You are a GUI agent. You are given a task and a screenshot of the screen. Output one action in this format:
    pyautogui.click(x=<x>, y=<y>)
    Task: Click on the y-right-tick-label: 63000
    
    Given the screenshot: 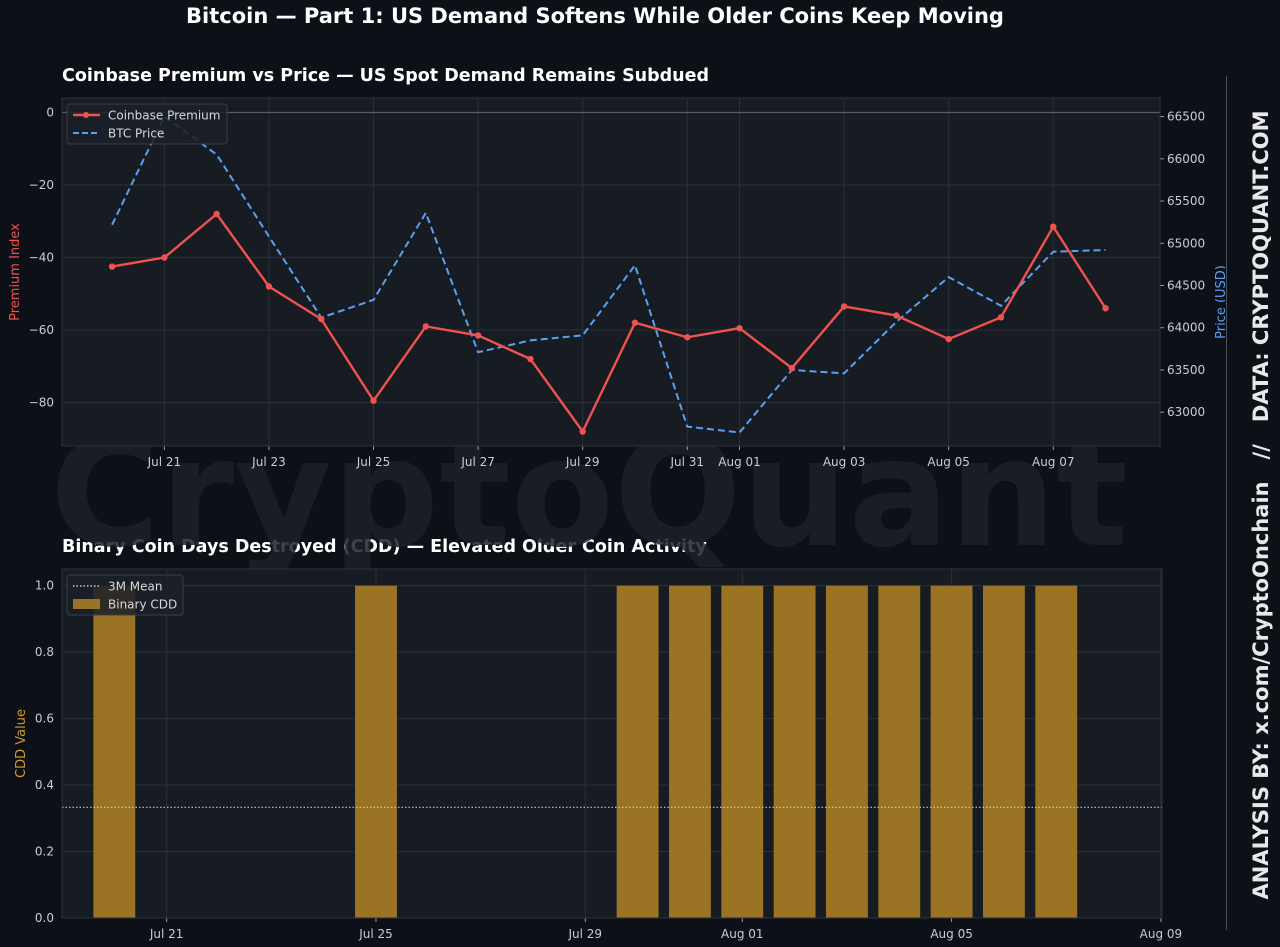 What is the action you would take?
    pyautogui.click(x=1186, y=412)
    